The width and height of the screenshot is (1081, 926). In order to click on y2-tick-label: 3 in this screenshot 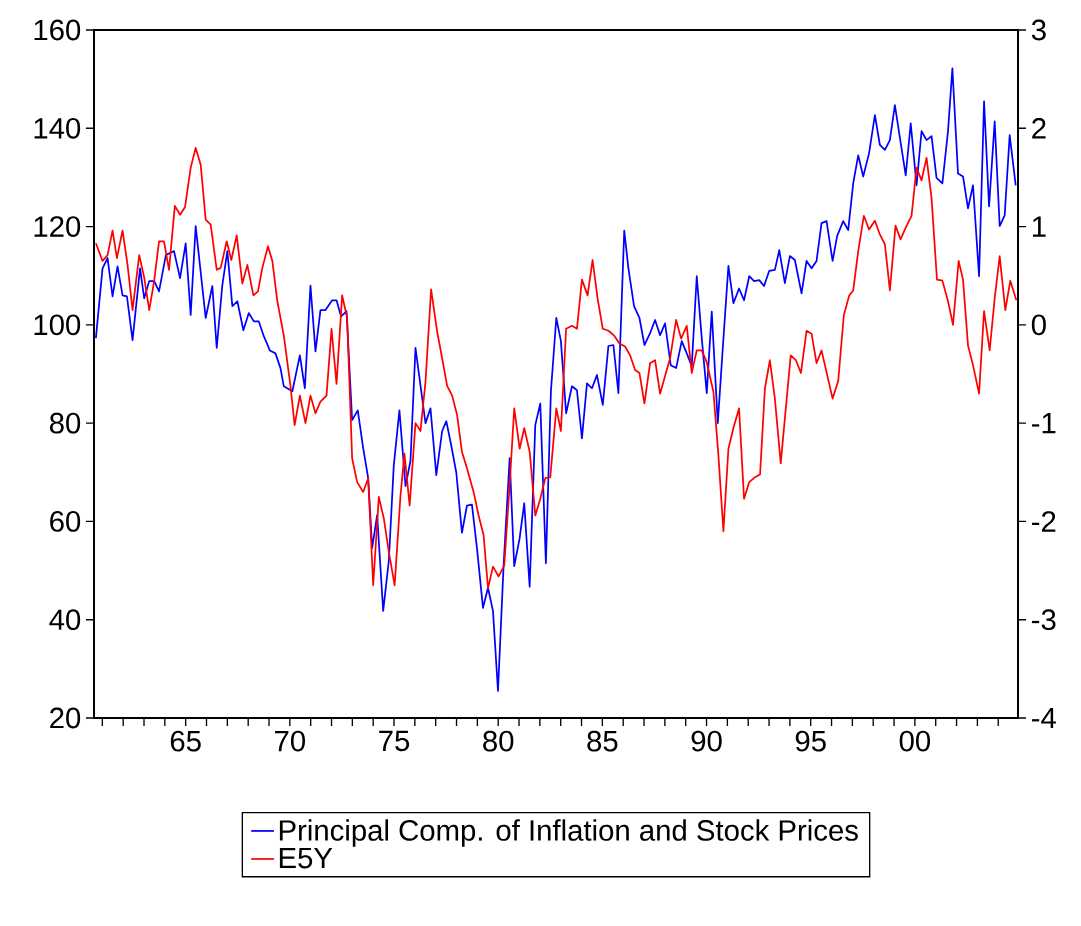, I will do `click(1038, 30)`.